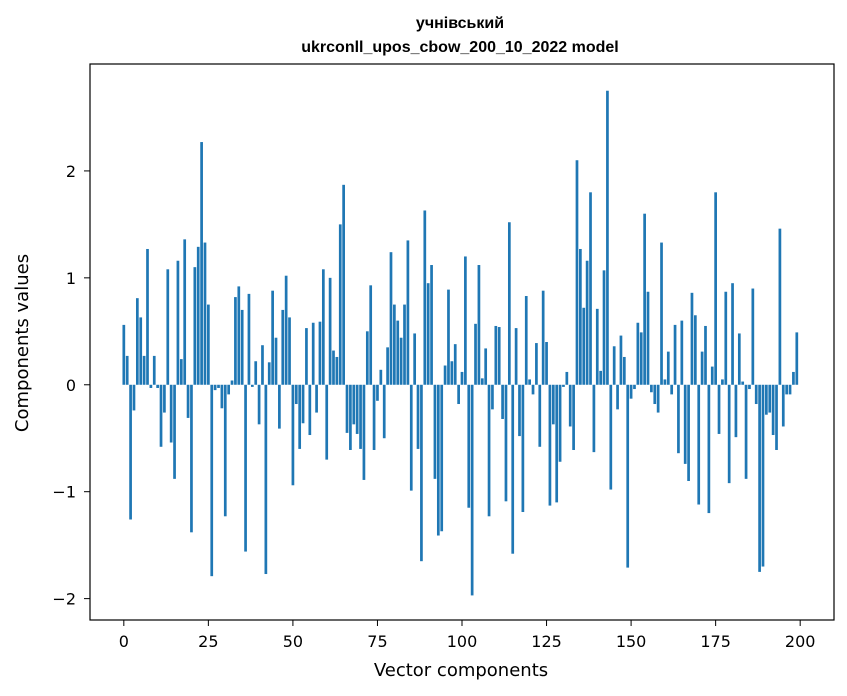  What do you see at coordinates (462, 641) in the screenshot?
I see `x-tick-label: 100` at bounding box center [462, 641].